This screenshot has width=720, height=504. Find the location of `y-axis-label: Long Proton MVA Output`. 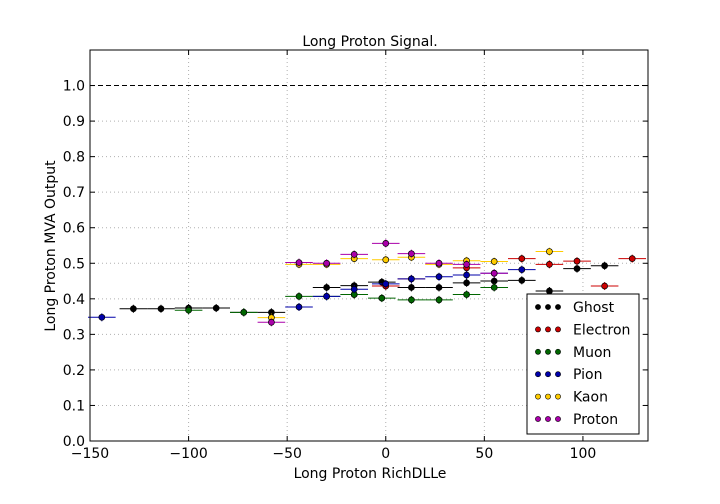

y-axis-label: Long Proton MVA Output is located at coordinates (51, 246).